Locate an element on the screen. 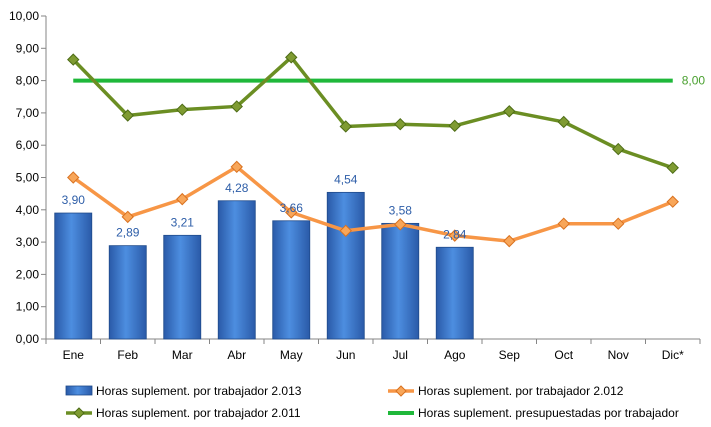  x-tick-label: Abr is located at coordinates (236, 355).